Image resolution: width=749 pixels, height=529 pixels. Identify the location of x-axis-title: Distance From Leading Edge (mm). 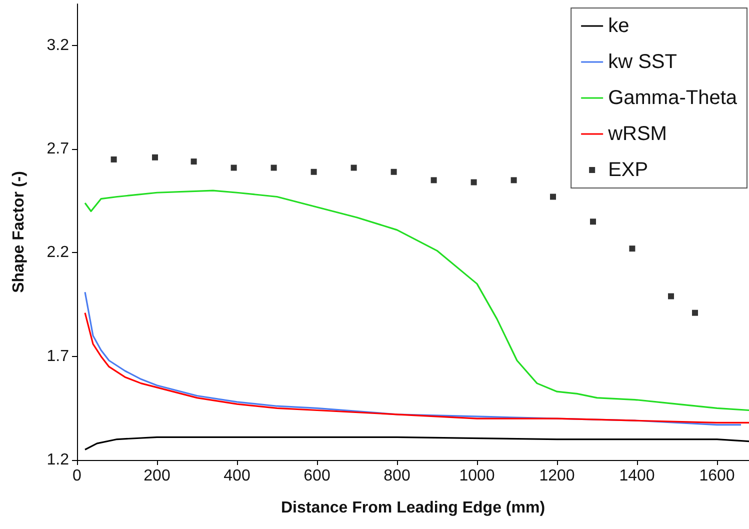
(413, 508).